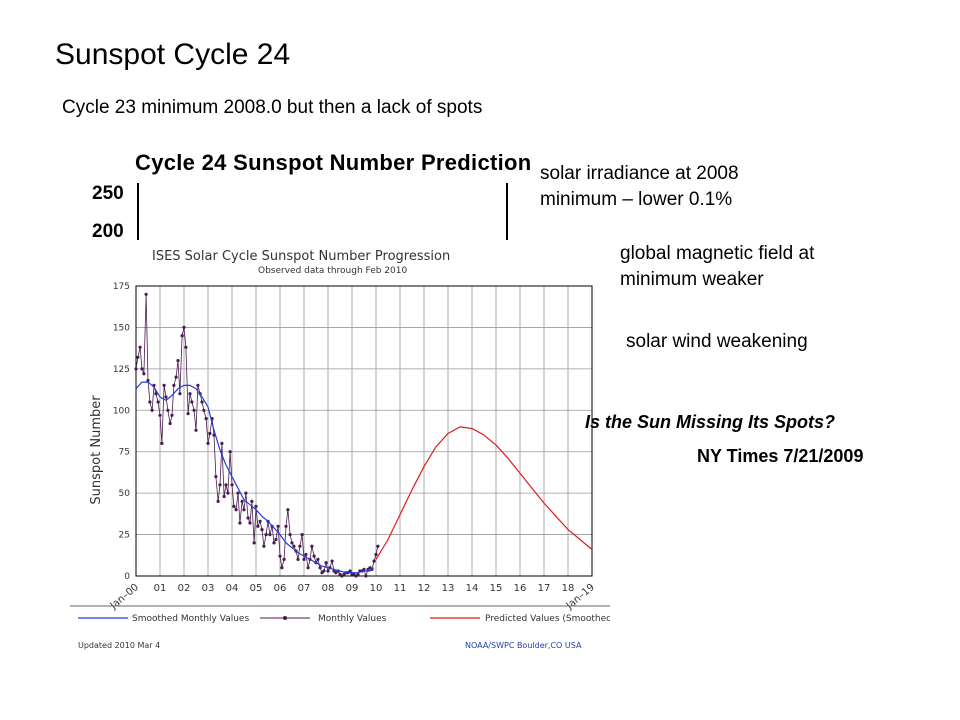  What do you see at coordinates (352, 619) in the screenshot?
I see `legend-label-monthly: Monthly Values` at bounding box center [352, 619].